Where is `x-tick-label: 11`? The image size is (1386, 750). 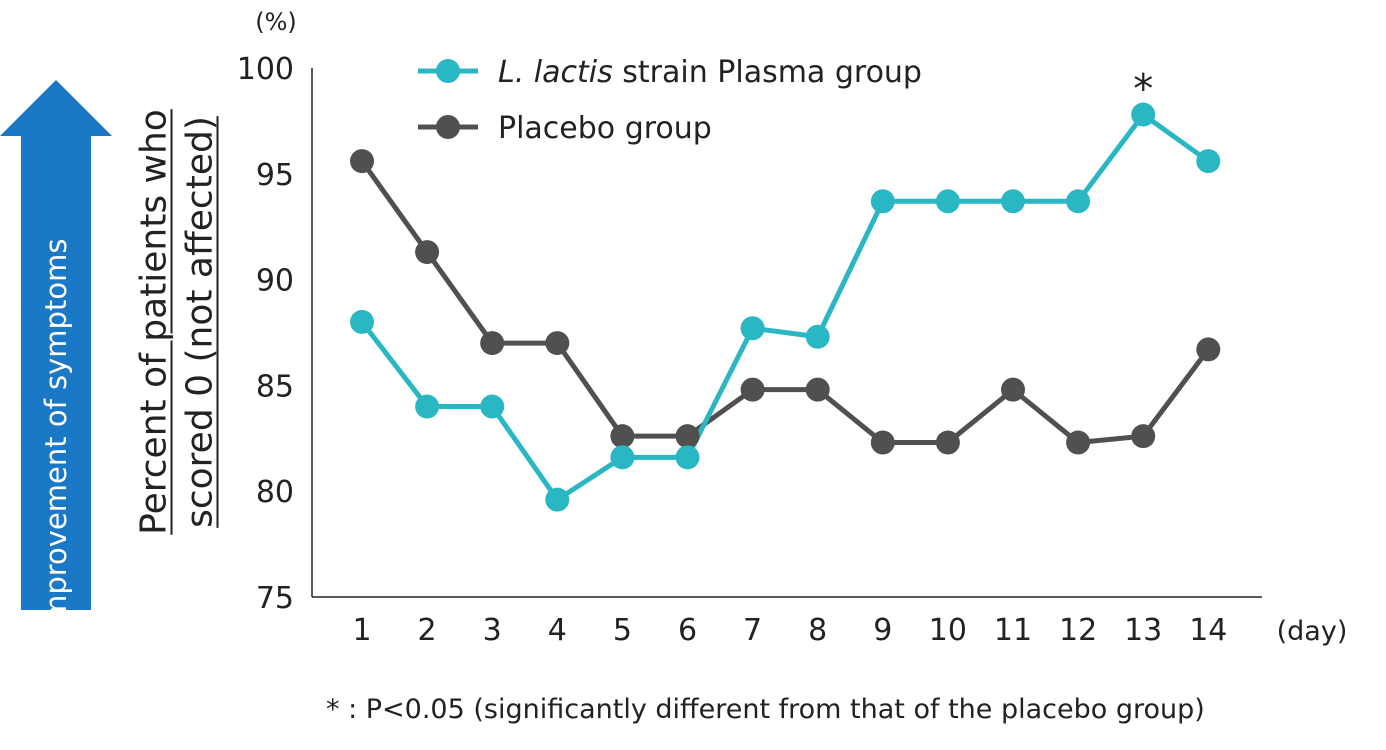 x-tick-label: 11 is located at coordinates (1013, 630).